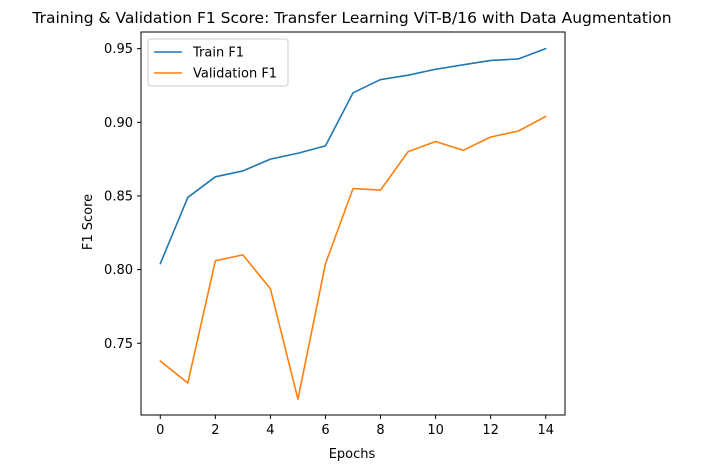 The image size is (704, 470). I want to click on x-tick-label: 8, so click(380, 430).